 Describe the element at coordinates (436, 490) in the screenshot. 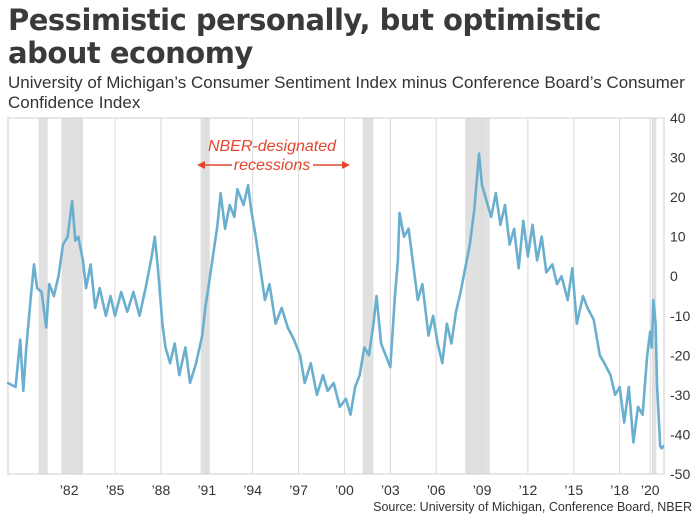

I see `x-tick-label: ’06` at that location.